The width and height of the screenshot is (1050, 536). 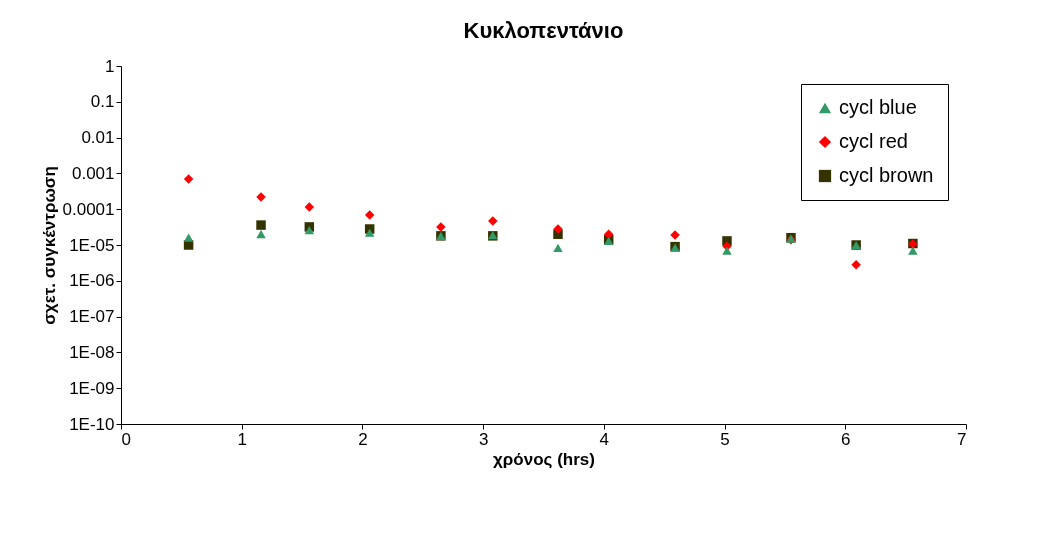 I want to click on y-tick-label: 1E-05, so click(x=92, y=245).